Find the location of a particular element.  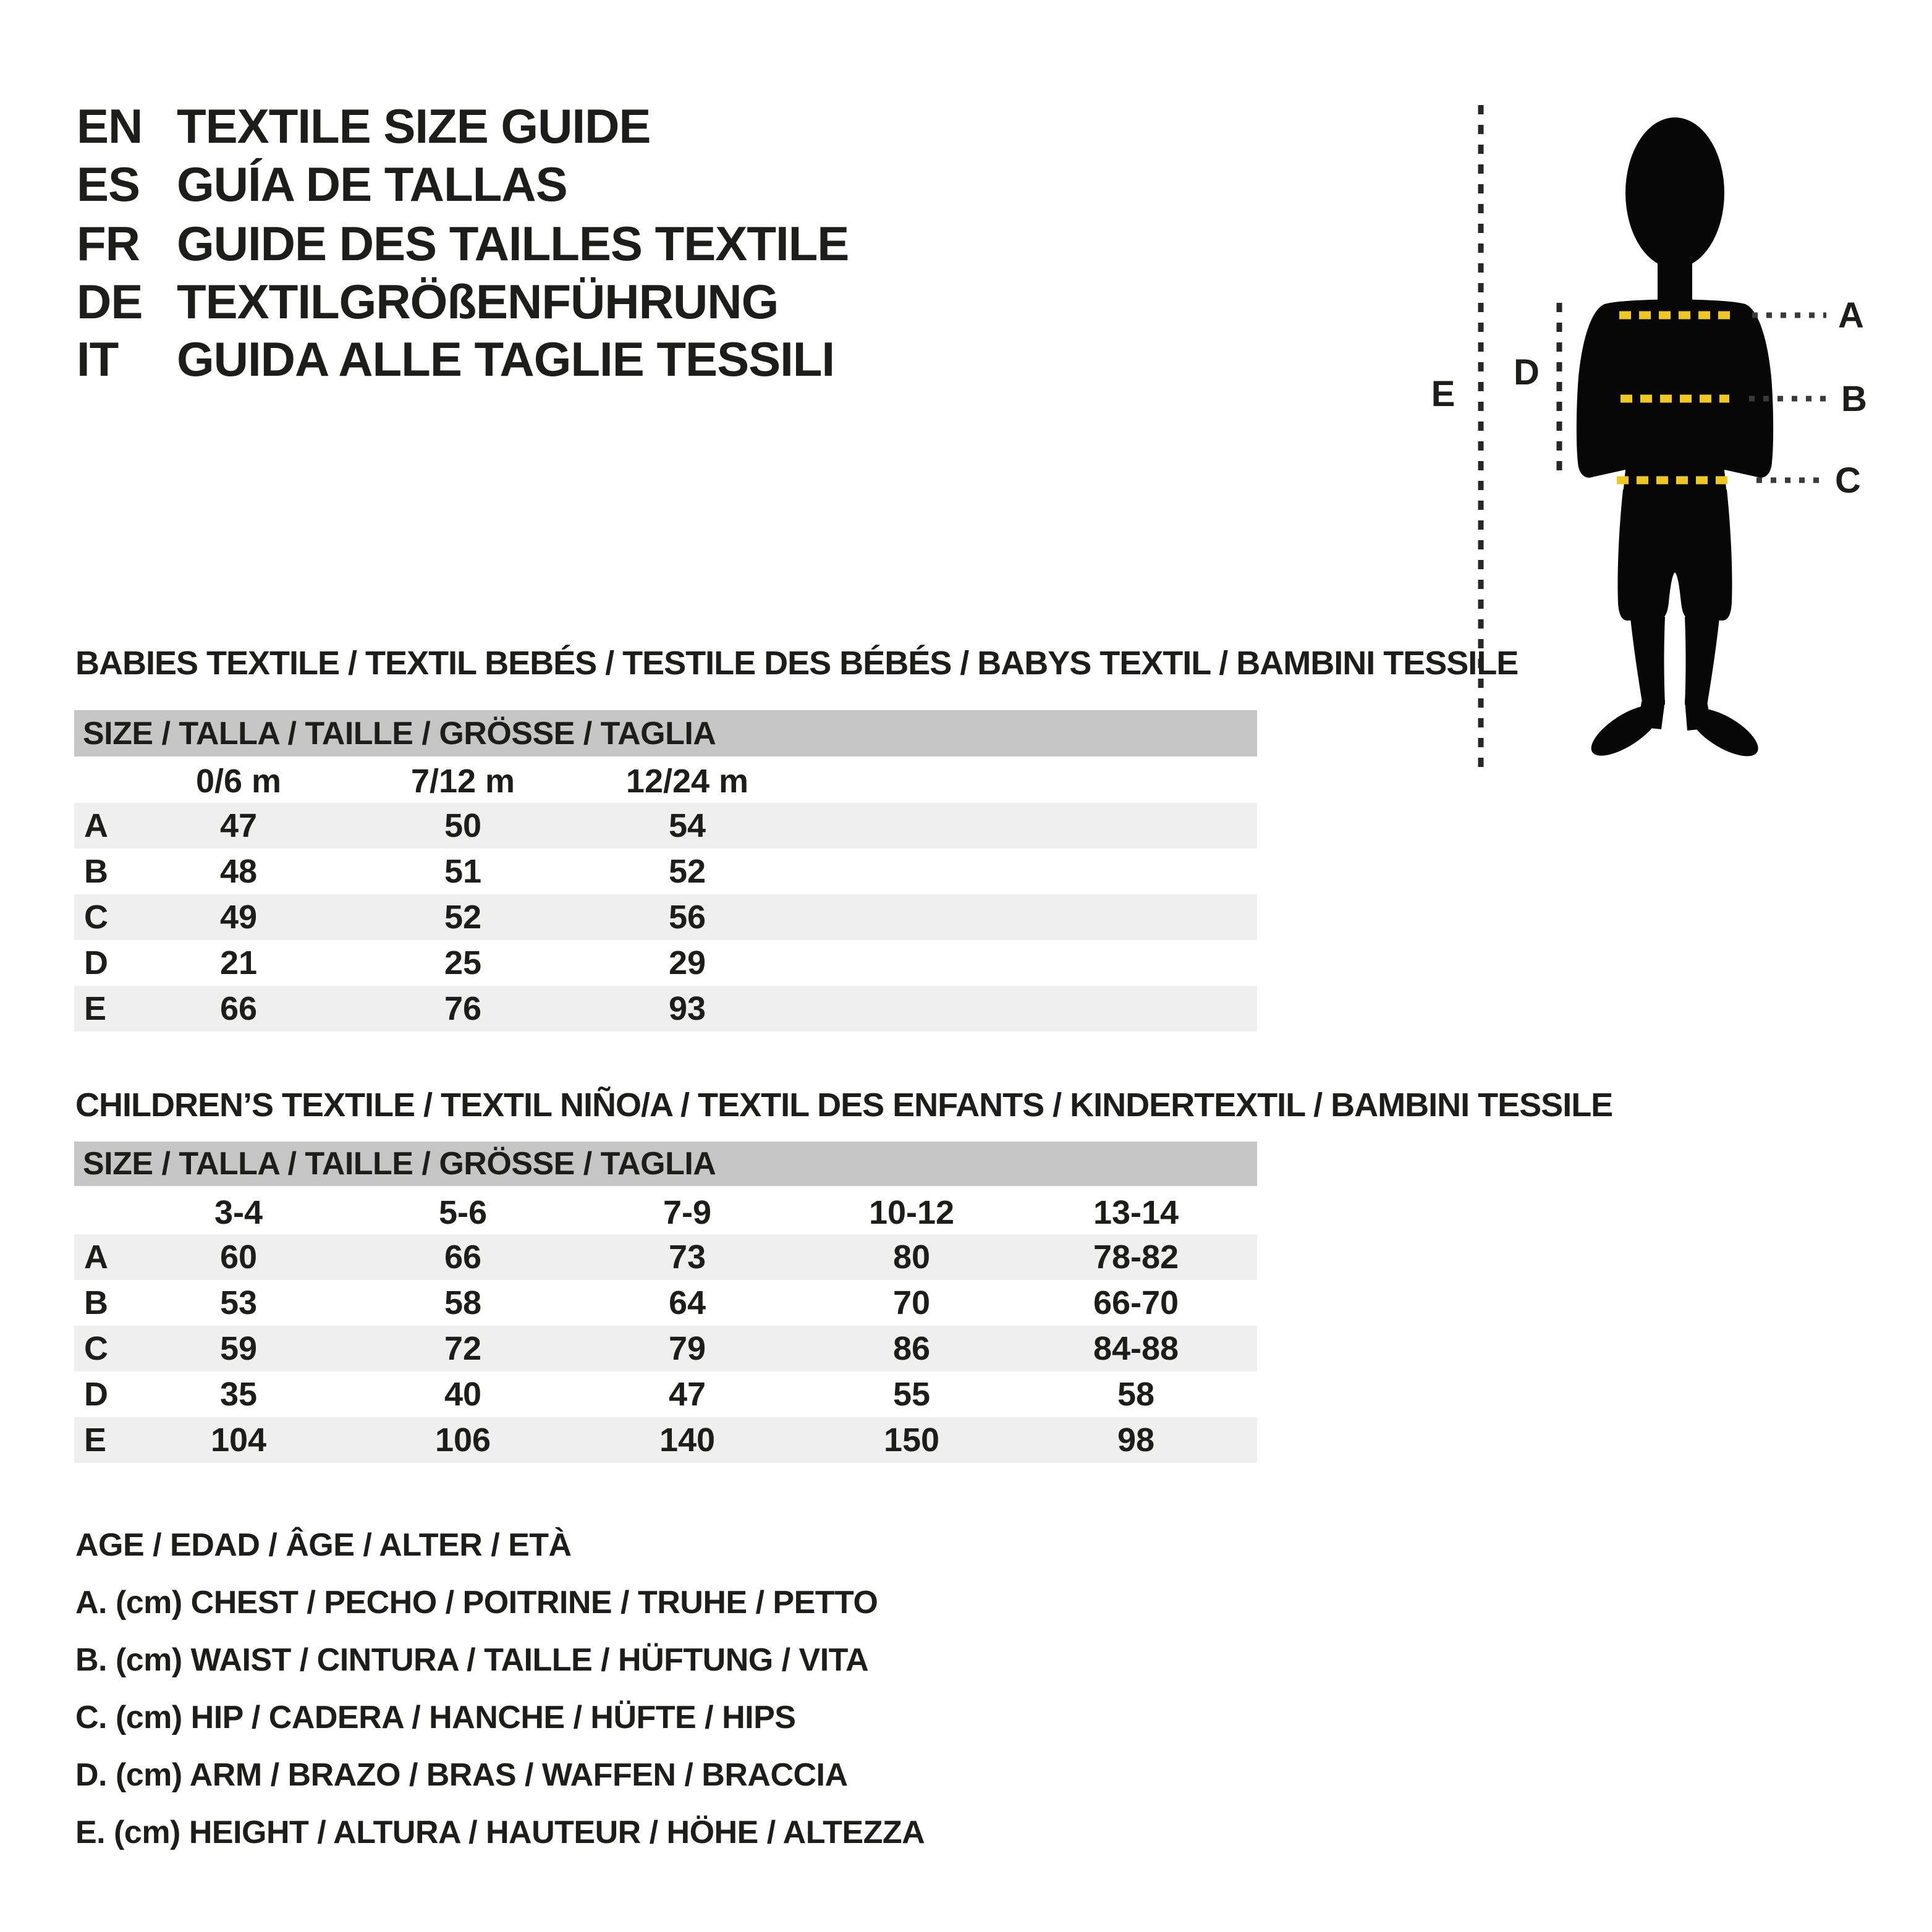

language-title: GUÍA DE TALLAS is located at coordinates (372, 183).